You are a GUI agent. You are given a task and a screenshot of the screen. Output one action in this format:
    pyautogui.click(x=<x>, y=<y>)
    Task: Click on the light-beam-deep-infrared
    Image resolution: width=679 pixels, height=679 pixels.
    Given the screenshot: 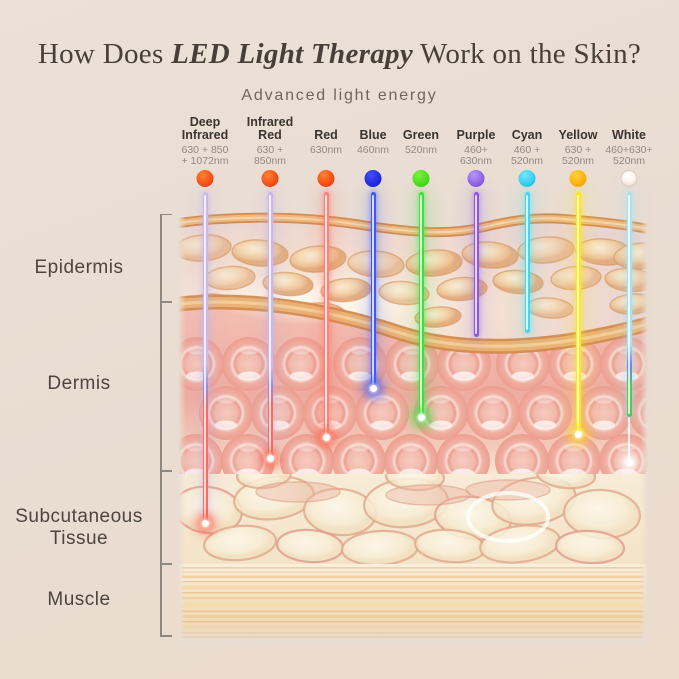 What is the action you would take?
    pyautogui.click(x=205, y=357)
    